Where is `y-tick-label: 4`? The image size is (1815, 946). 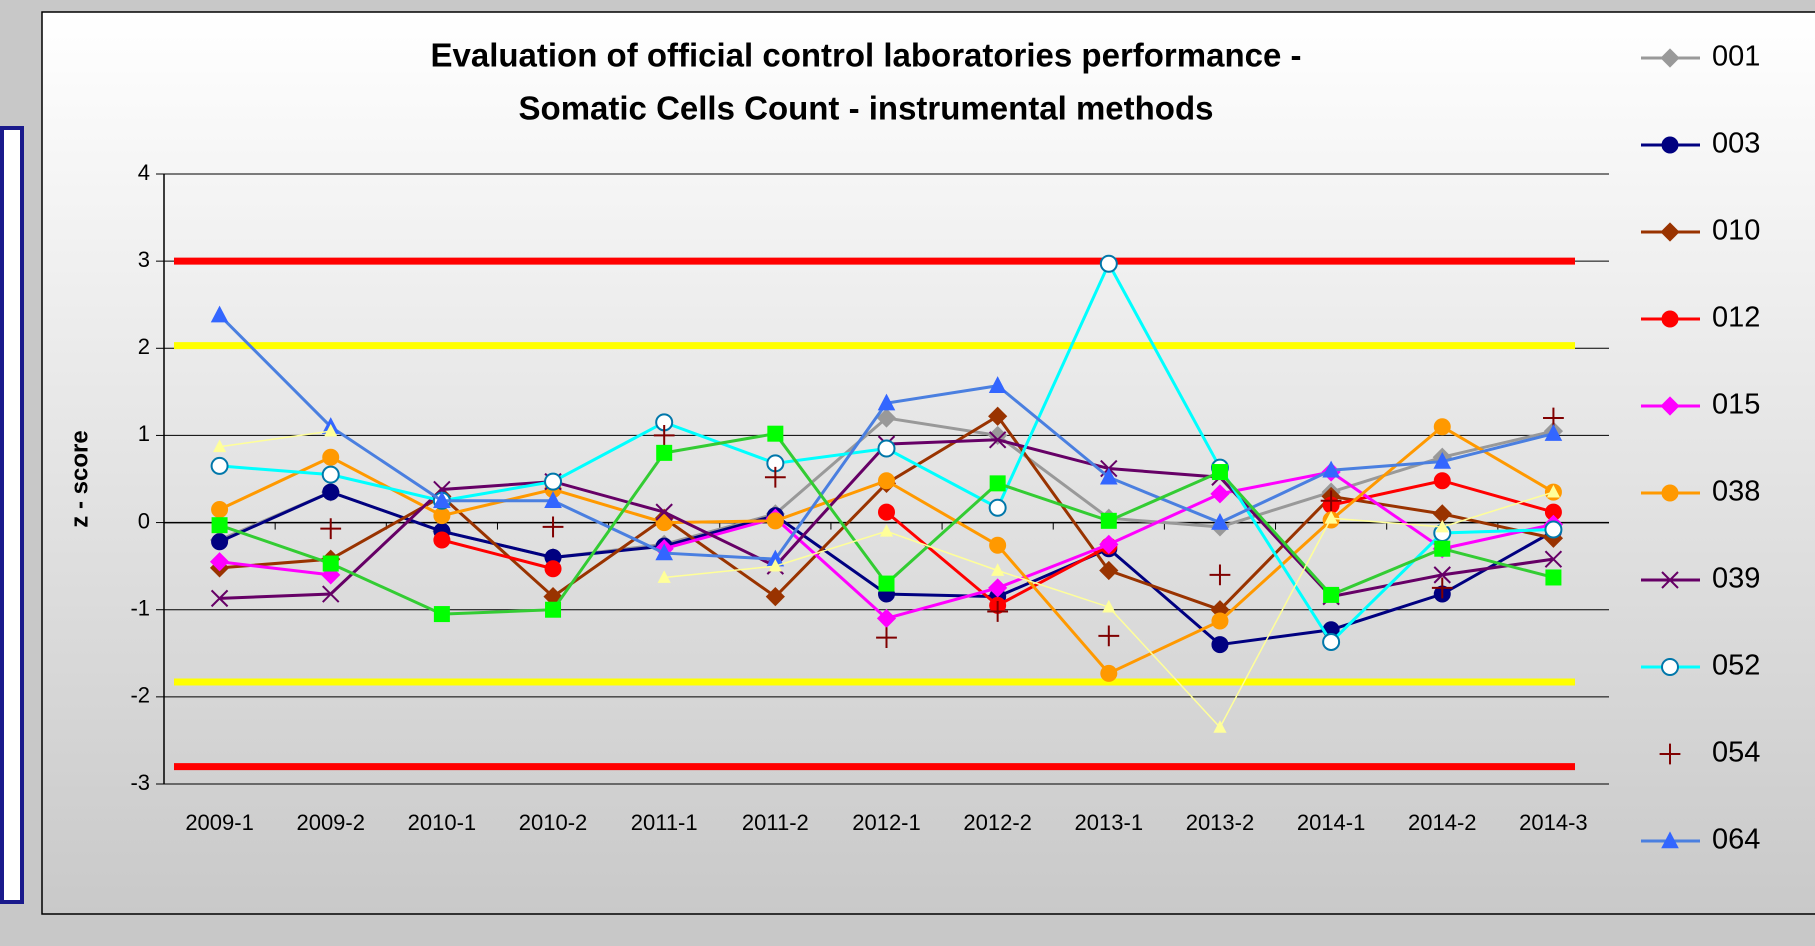 y-tick-label: 4 is located at coordinates (144, 172).